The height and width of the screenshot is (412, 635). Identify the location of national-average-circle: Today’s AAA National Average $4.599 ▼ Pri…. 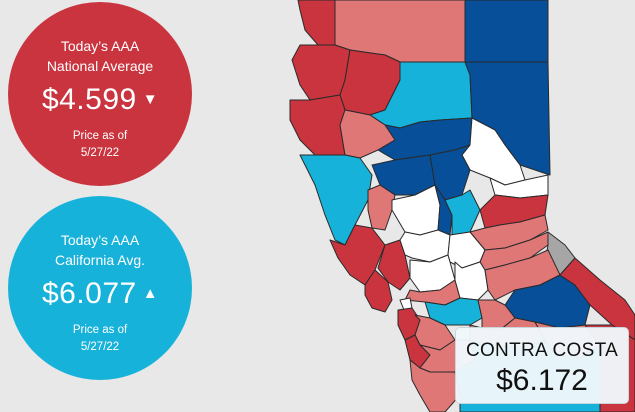
(100, 94).